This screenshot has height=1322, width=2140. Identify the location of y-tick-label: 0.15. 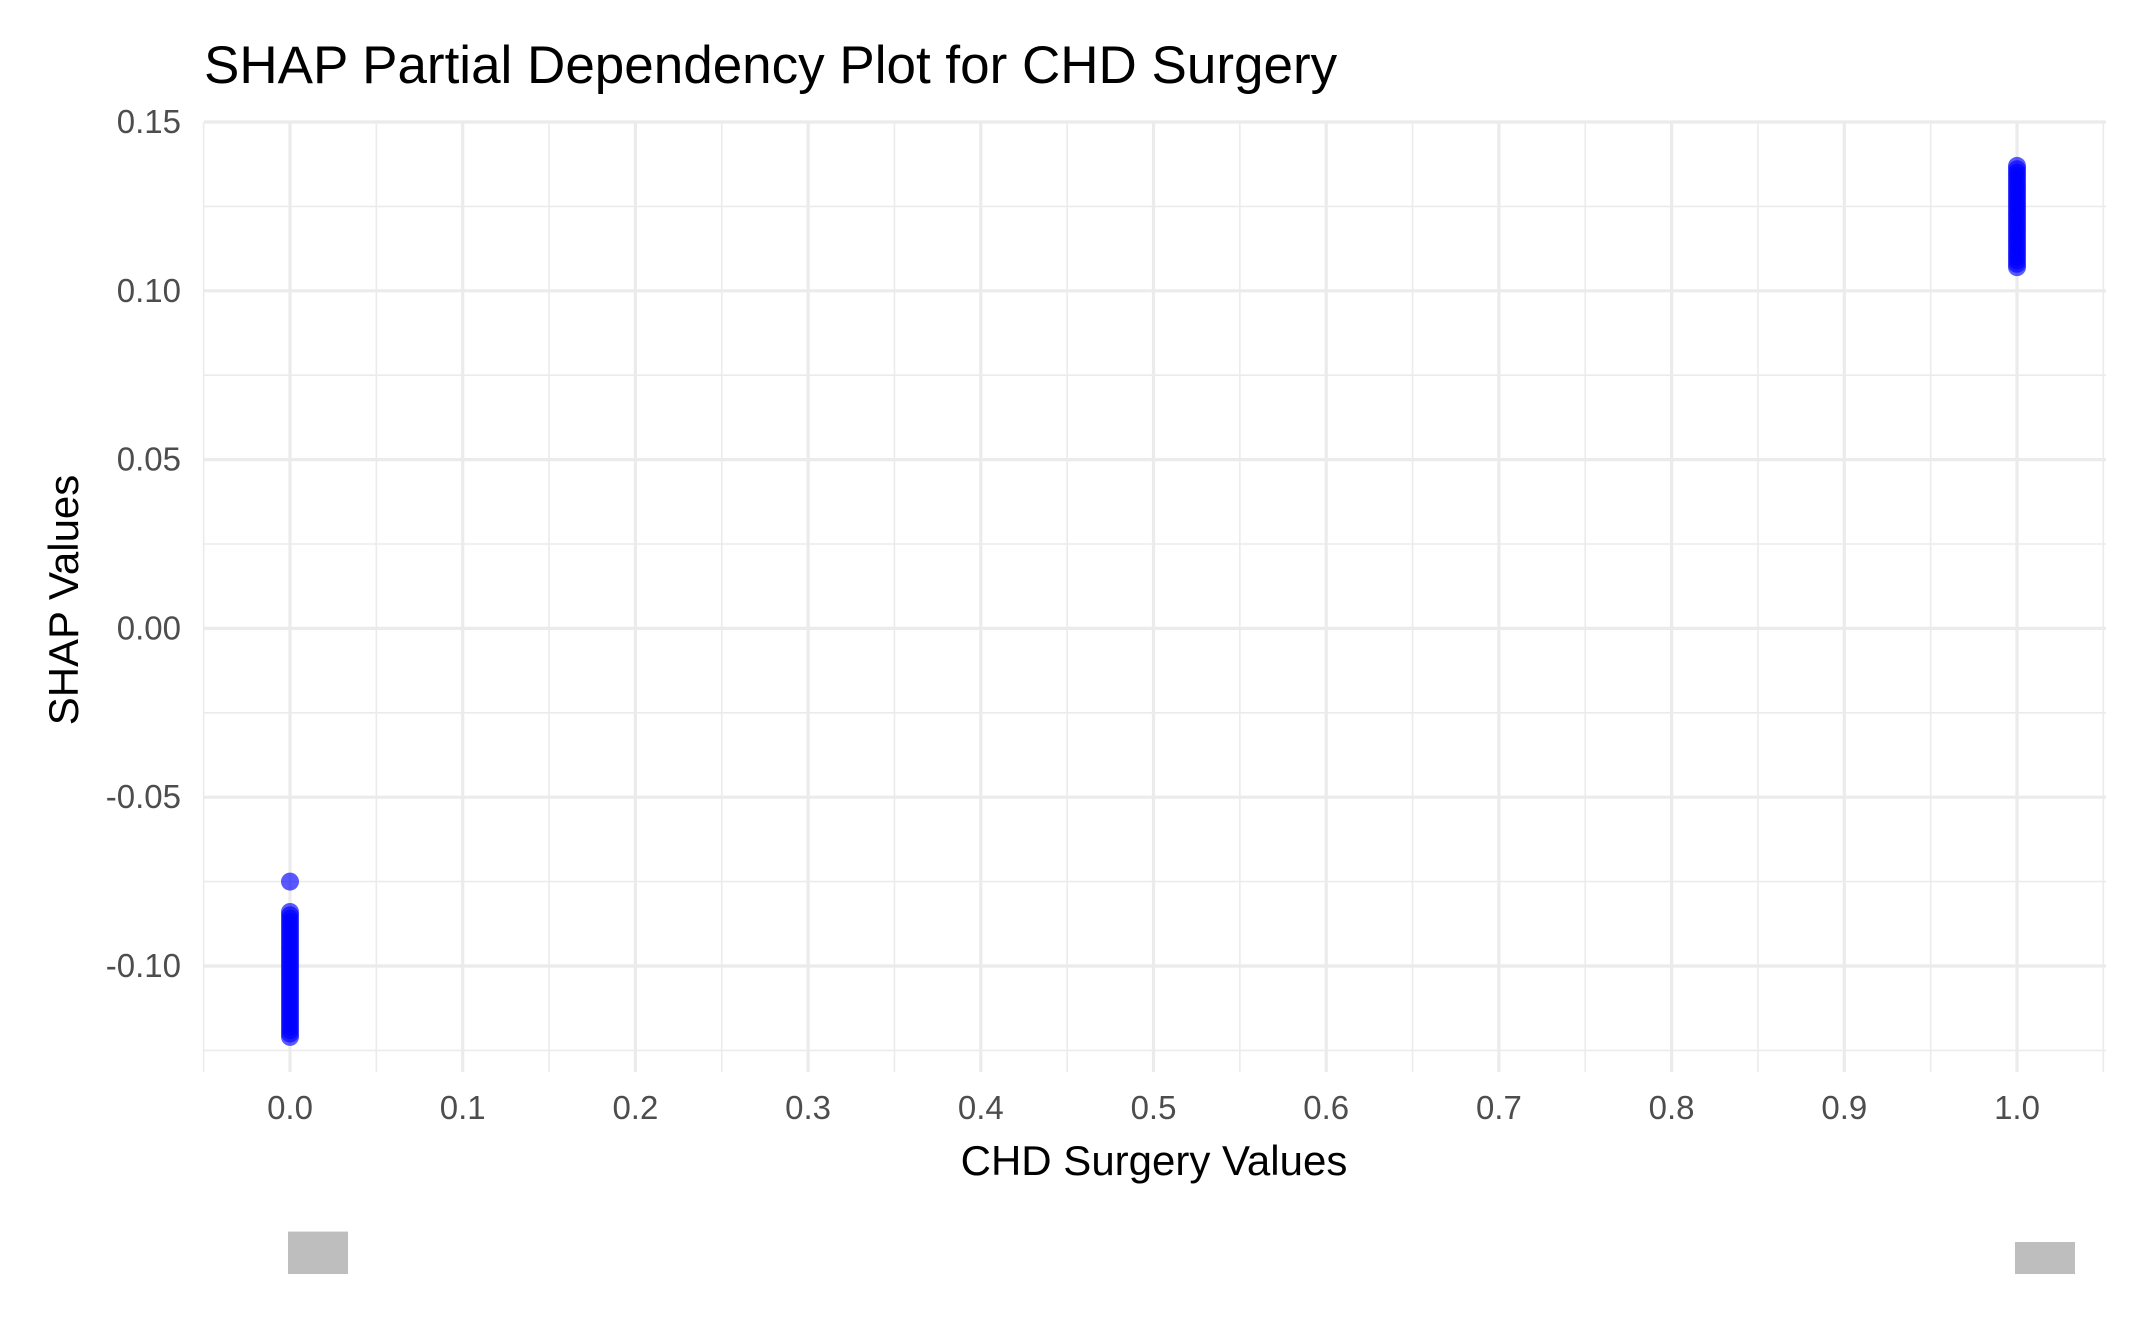
(149, 121).